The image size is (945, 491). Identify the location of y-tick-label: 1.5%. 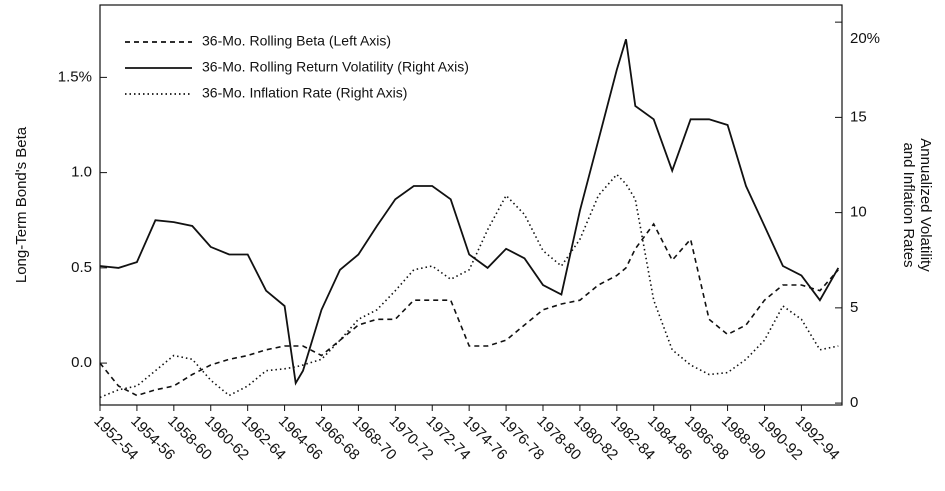
(75, 76).